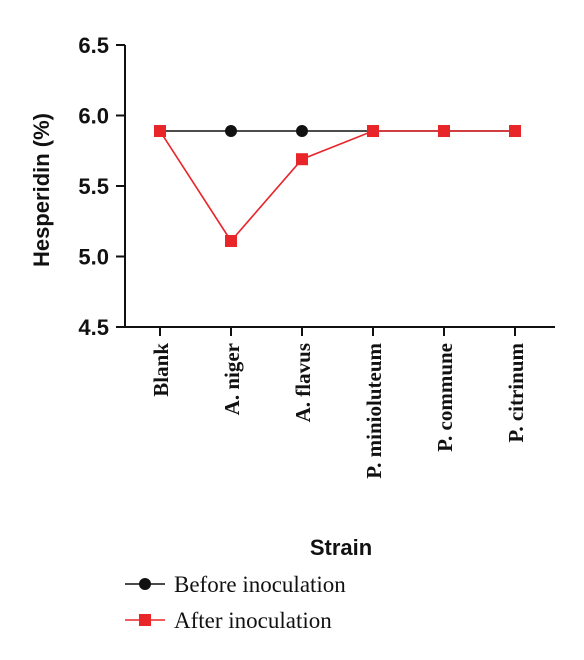 The width and height of the screenshot is (584, 660). I want to click on legend-item: Before inoculation, so click(235, 584).